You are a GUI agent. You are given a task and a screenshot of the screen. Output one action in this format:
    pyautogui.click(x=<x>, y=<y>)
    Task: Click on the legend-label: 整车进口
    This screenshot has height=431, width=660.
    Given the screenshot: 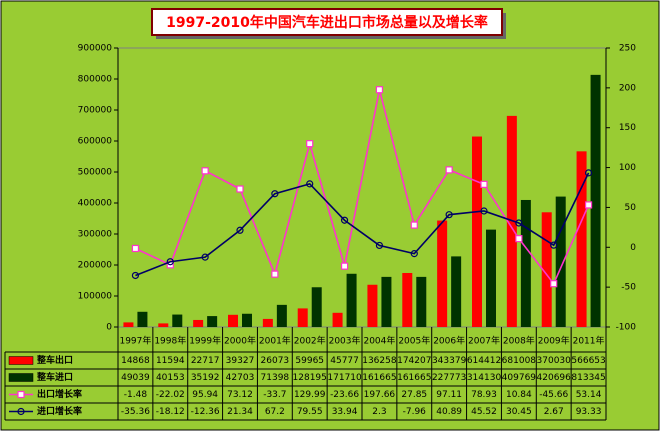 What is the action you would take?
    pyautogui.click(x=54, y=377)
    